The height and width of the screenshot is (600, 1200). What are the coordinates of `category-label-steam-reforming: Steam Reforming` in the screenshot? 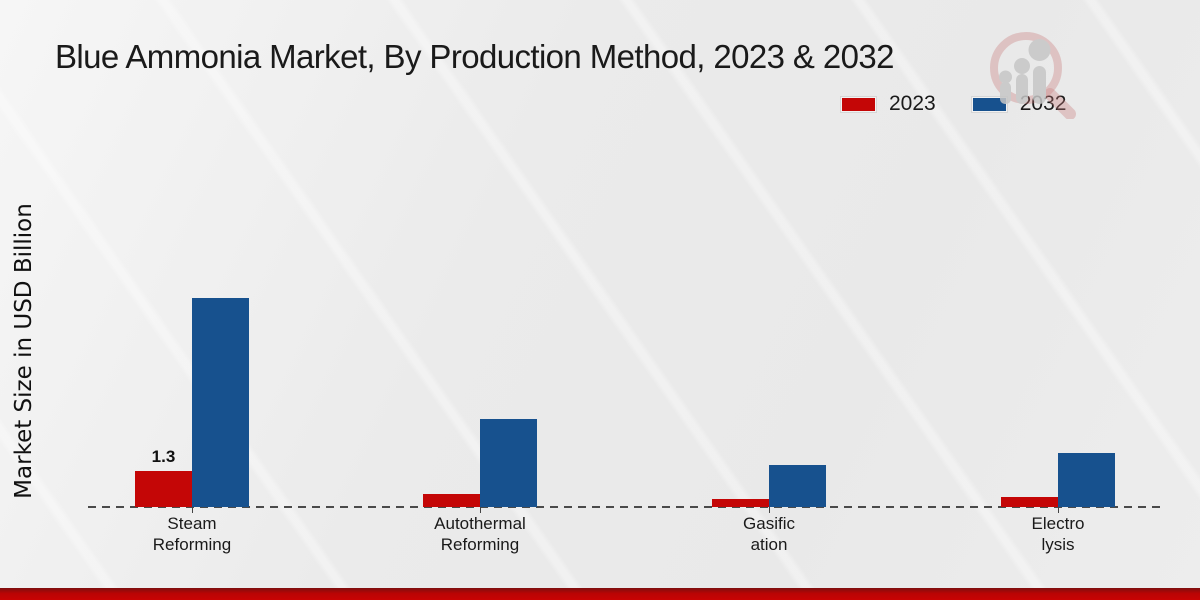 It's located at (192, 534).